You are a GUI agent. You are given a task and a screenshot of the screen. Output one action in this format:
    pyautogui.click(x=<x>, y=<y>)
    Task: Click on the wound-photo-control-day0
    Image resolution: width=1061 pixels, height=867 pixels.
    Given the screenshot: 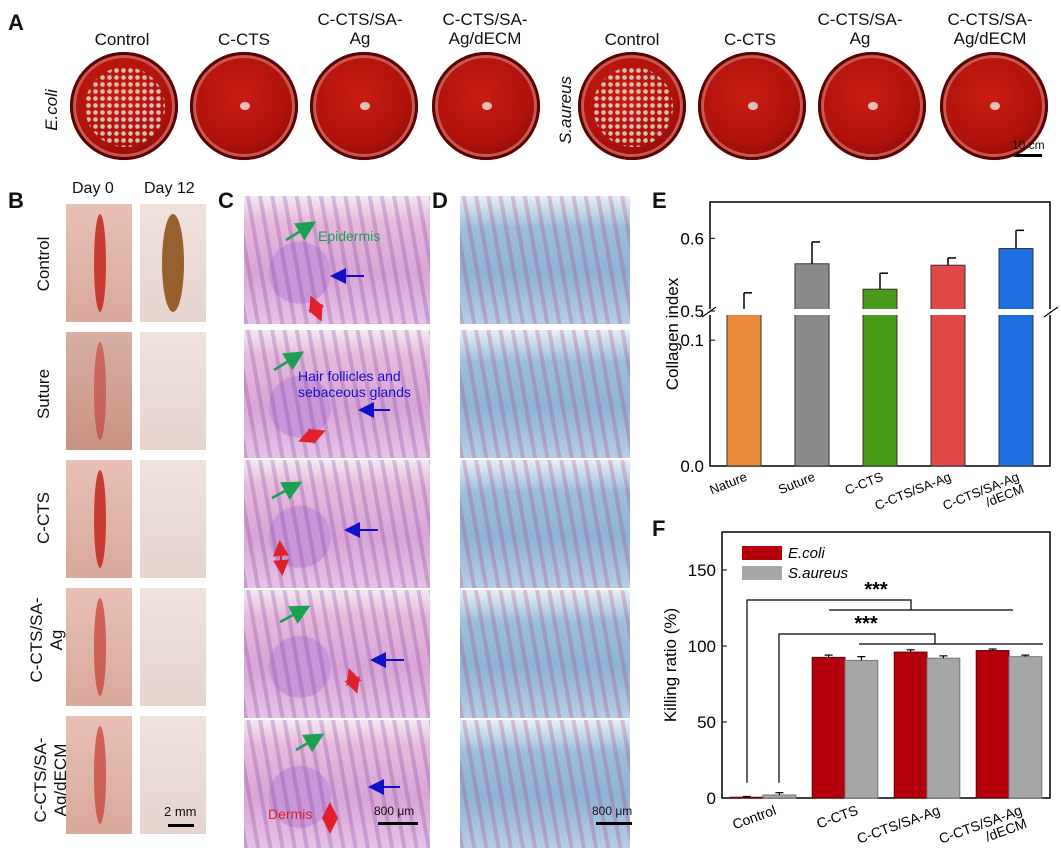 What is the action you would take?
    pyautogui.click(x=99, y=263)
    